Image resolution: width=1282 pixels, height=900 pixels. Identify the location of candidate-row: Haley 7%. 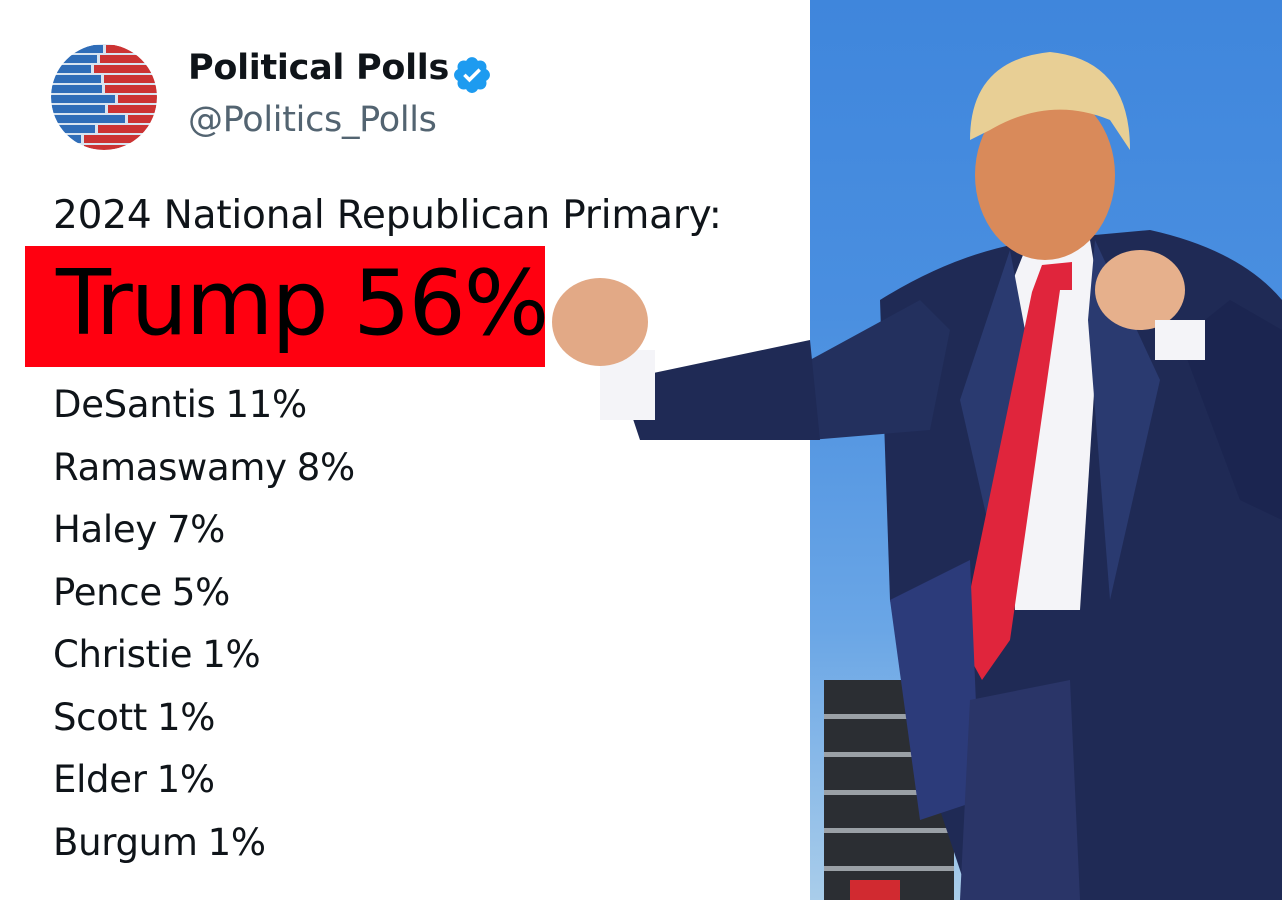
(204, 530).